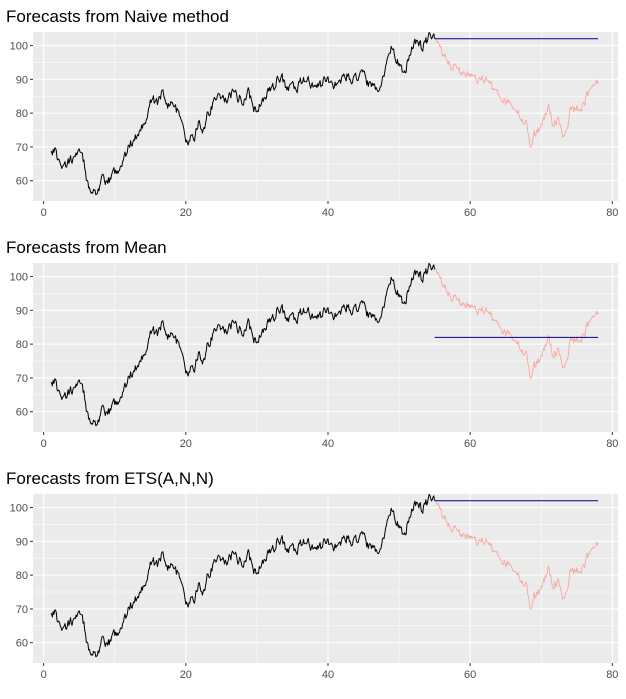 The width and height of the screenshot is (626, 699). Describe the element at coordinates (86, 247) in the screenshot. I see `chart-title: Forecasts from Mean` at that location.